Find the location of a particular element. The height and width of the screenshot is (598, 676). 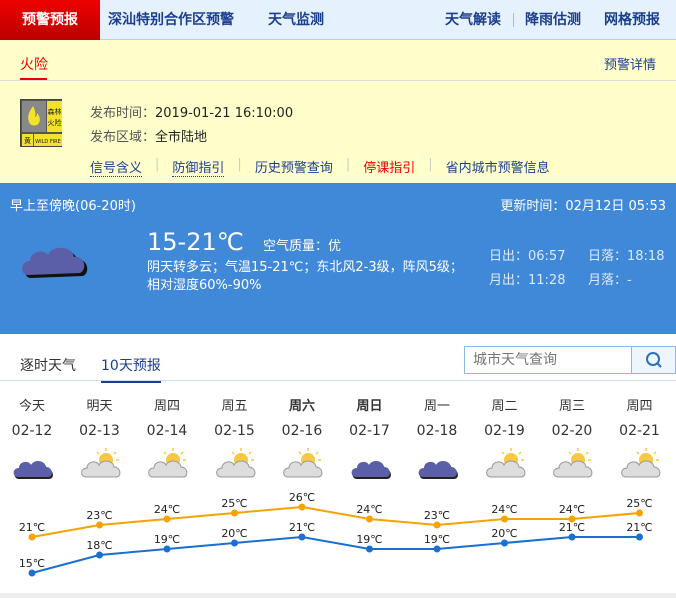

low-temp-label: 15℃ is located at coordinates (32, 563).